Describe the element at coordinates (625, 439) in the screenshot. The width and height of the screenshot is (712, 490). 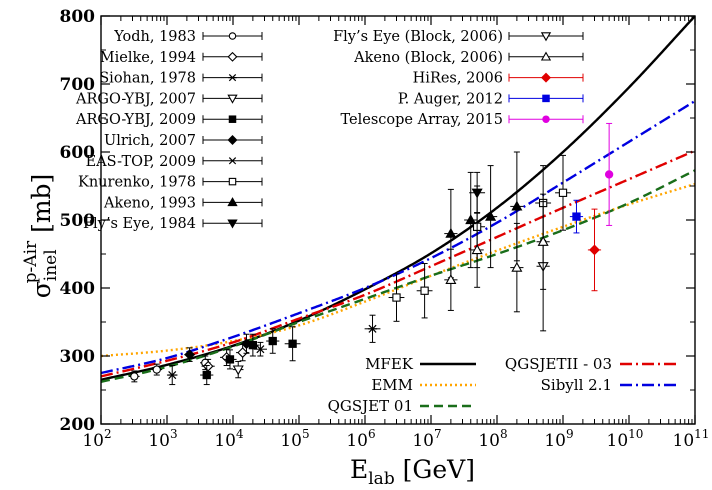
I see `x-tick-label: 10¹⁰` at that location.